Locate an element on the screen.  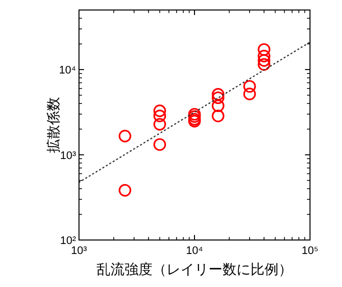
x-tick-label: 10³ is located at coordinates (79, 251).